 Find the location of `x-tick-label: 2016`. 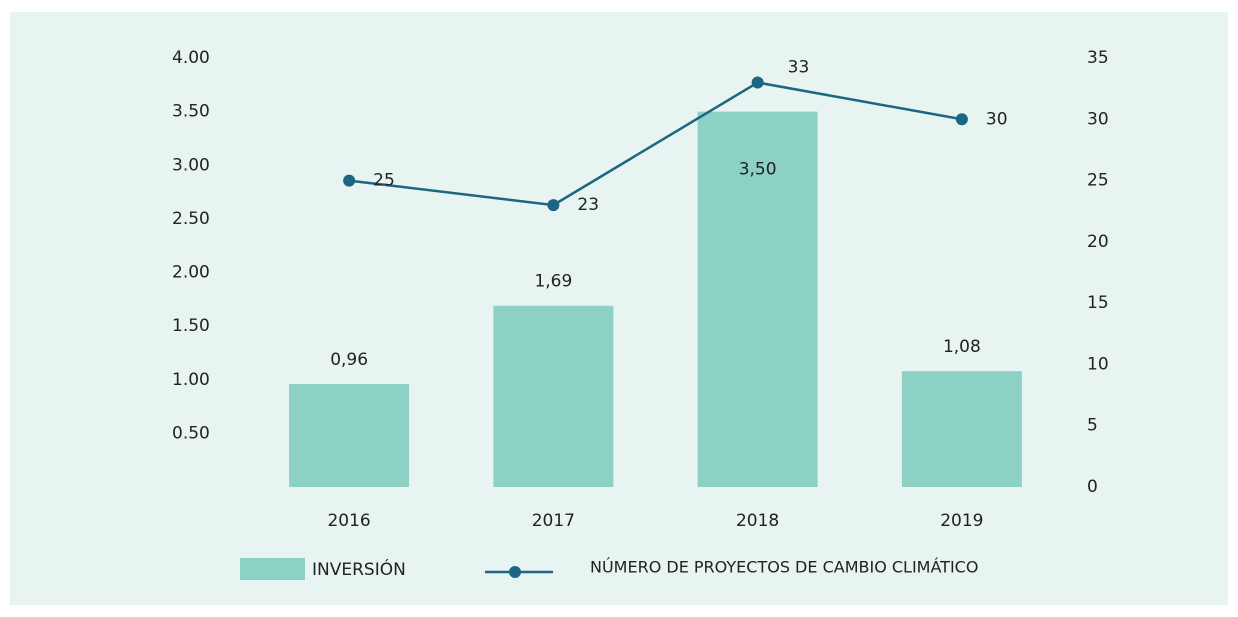

x-tick-label: 2016 is located at coordinates (348, 521).